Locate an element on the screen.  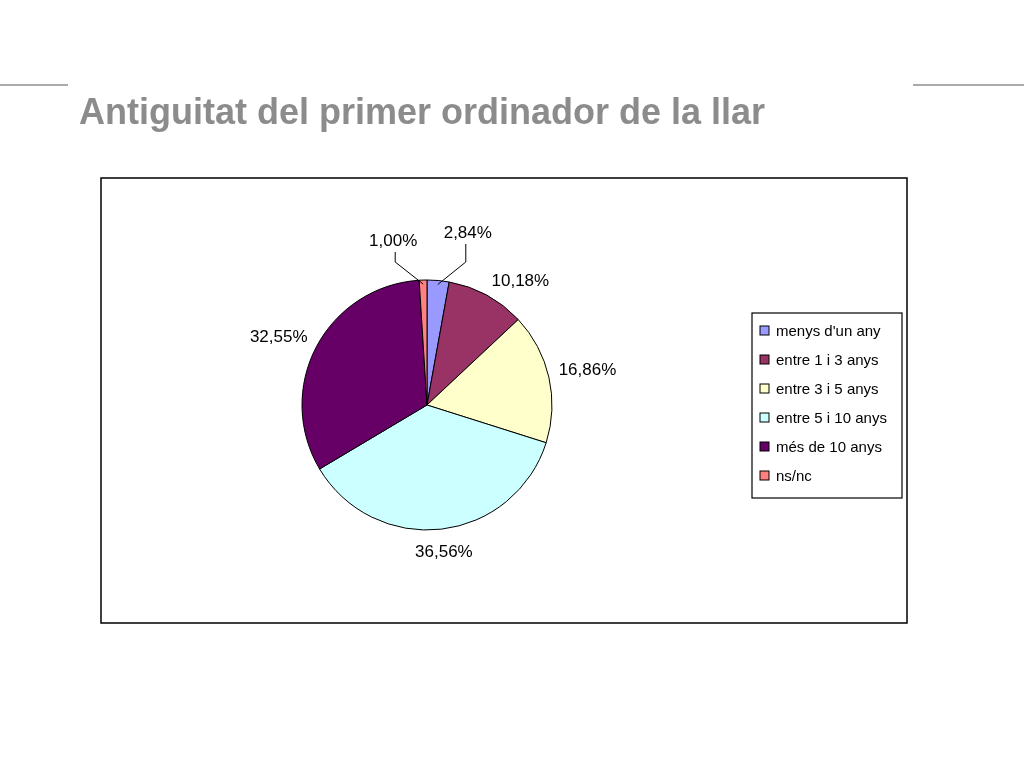
legend-label: entre 3 i 5 anys is located at coordinates (827, 388).